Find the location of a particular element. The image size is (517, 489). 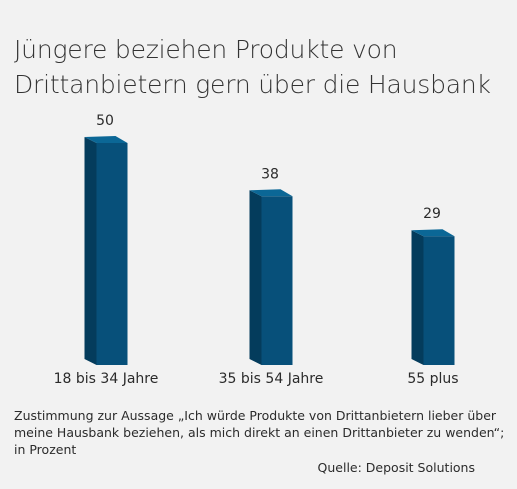

category-label-3: 55 plus is located at coordinates (432, 379).